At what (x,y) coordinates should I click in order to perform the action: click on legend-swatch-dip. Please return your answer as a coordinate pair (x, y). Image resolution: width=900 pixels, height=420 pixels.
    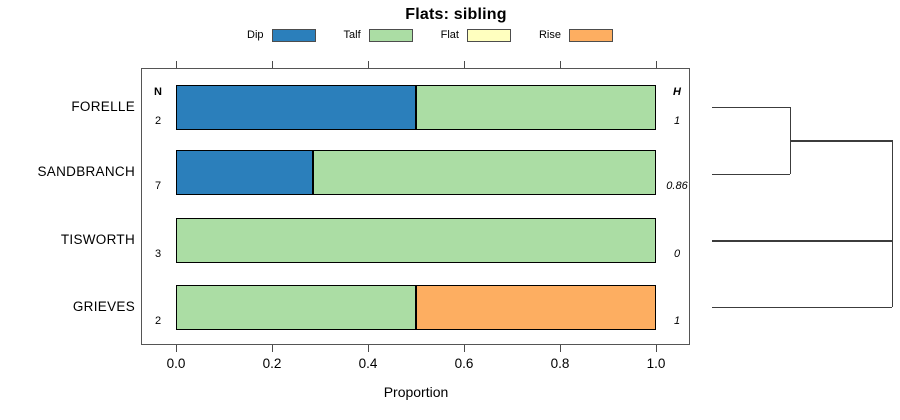
    Looking at the image, I should click on (293, 35).